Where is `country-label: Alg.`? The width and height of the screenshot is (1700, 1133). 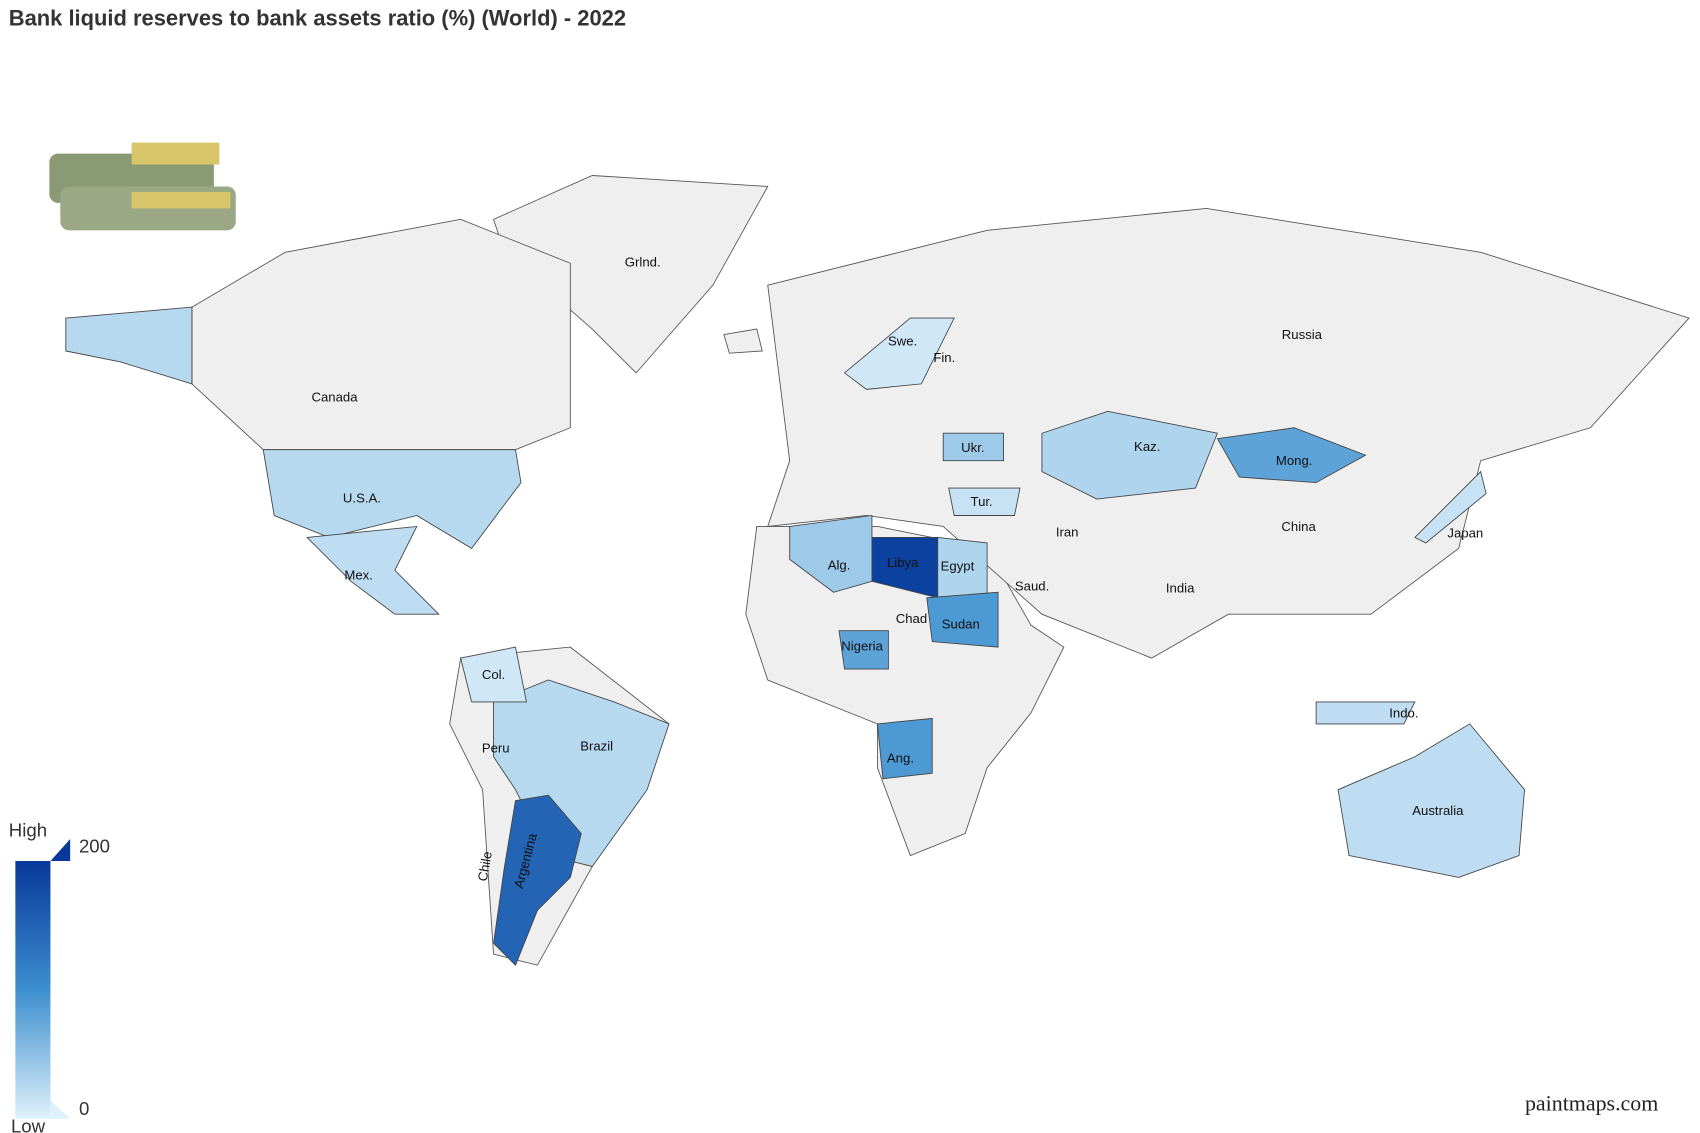 country-label: Alg. is located at coordinates (839, 564).